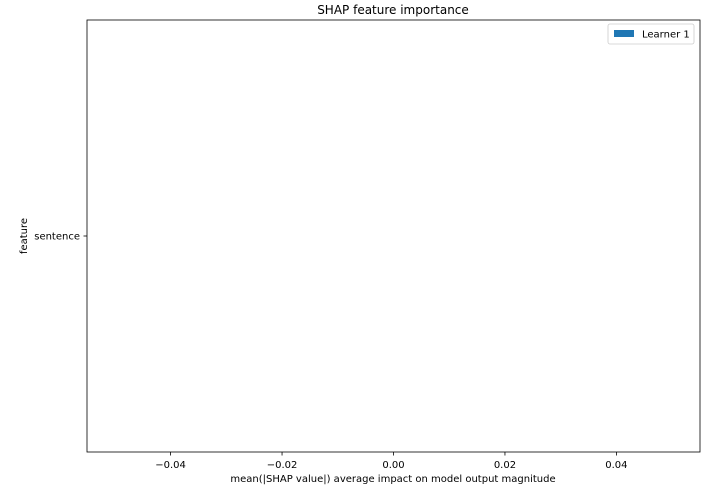  I want to click on legend-frame, so click(651, 34).